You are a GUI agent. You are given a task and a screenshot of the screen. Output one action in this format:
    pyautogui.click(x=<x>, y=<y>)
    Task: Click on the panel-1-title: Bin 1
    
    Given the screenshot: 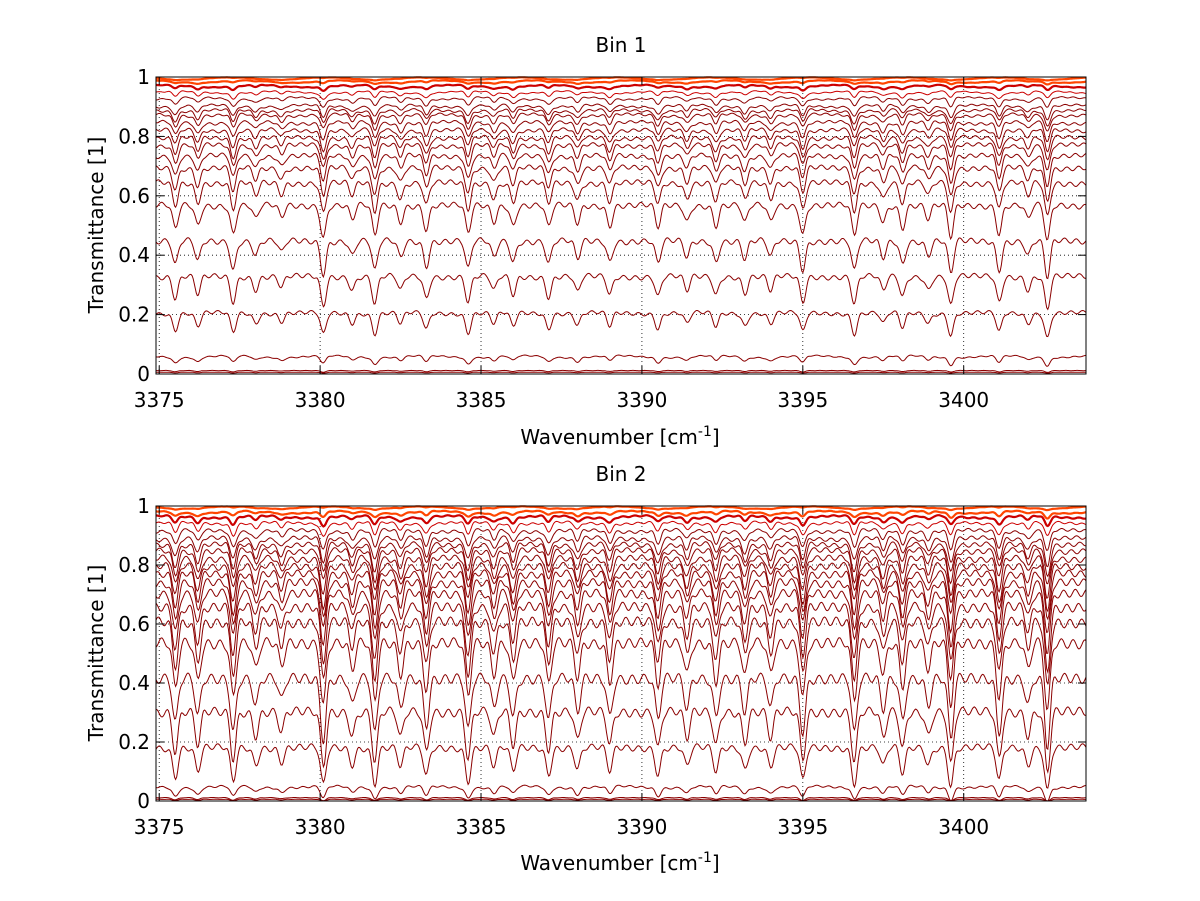 What is the action you would take?
    pyautogui.click(x=620, y=45)
    